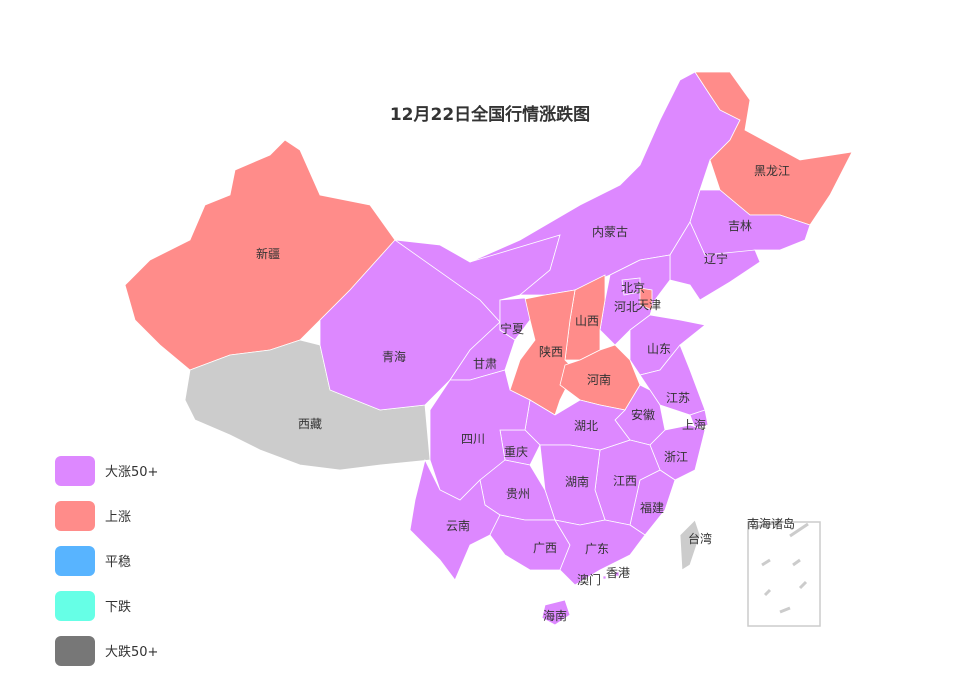  I want to click on legend-label: 大涨50+, so click(132, 472).